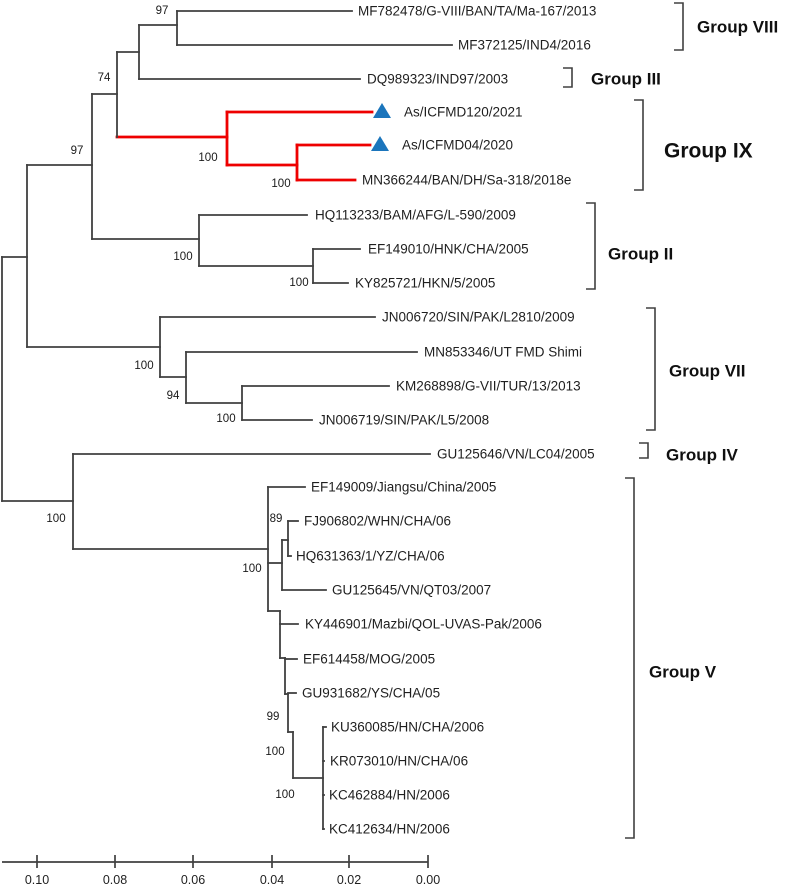 This screenshot has width=797, height=886. I want to click on scale-bar-tick-label: 0.04, so click(272, 879).